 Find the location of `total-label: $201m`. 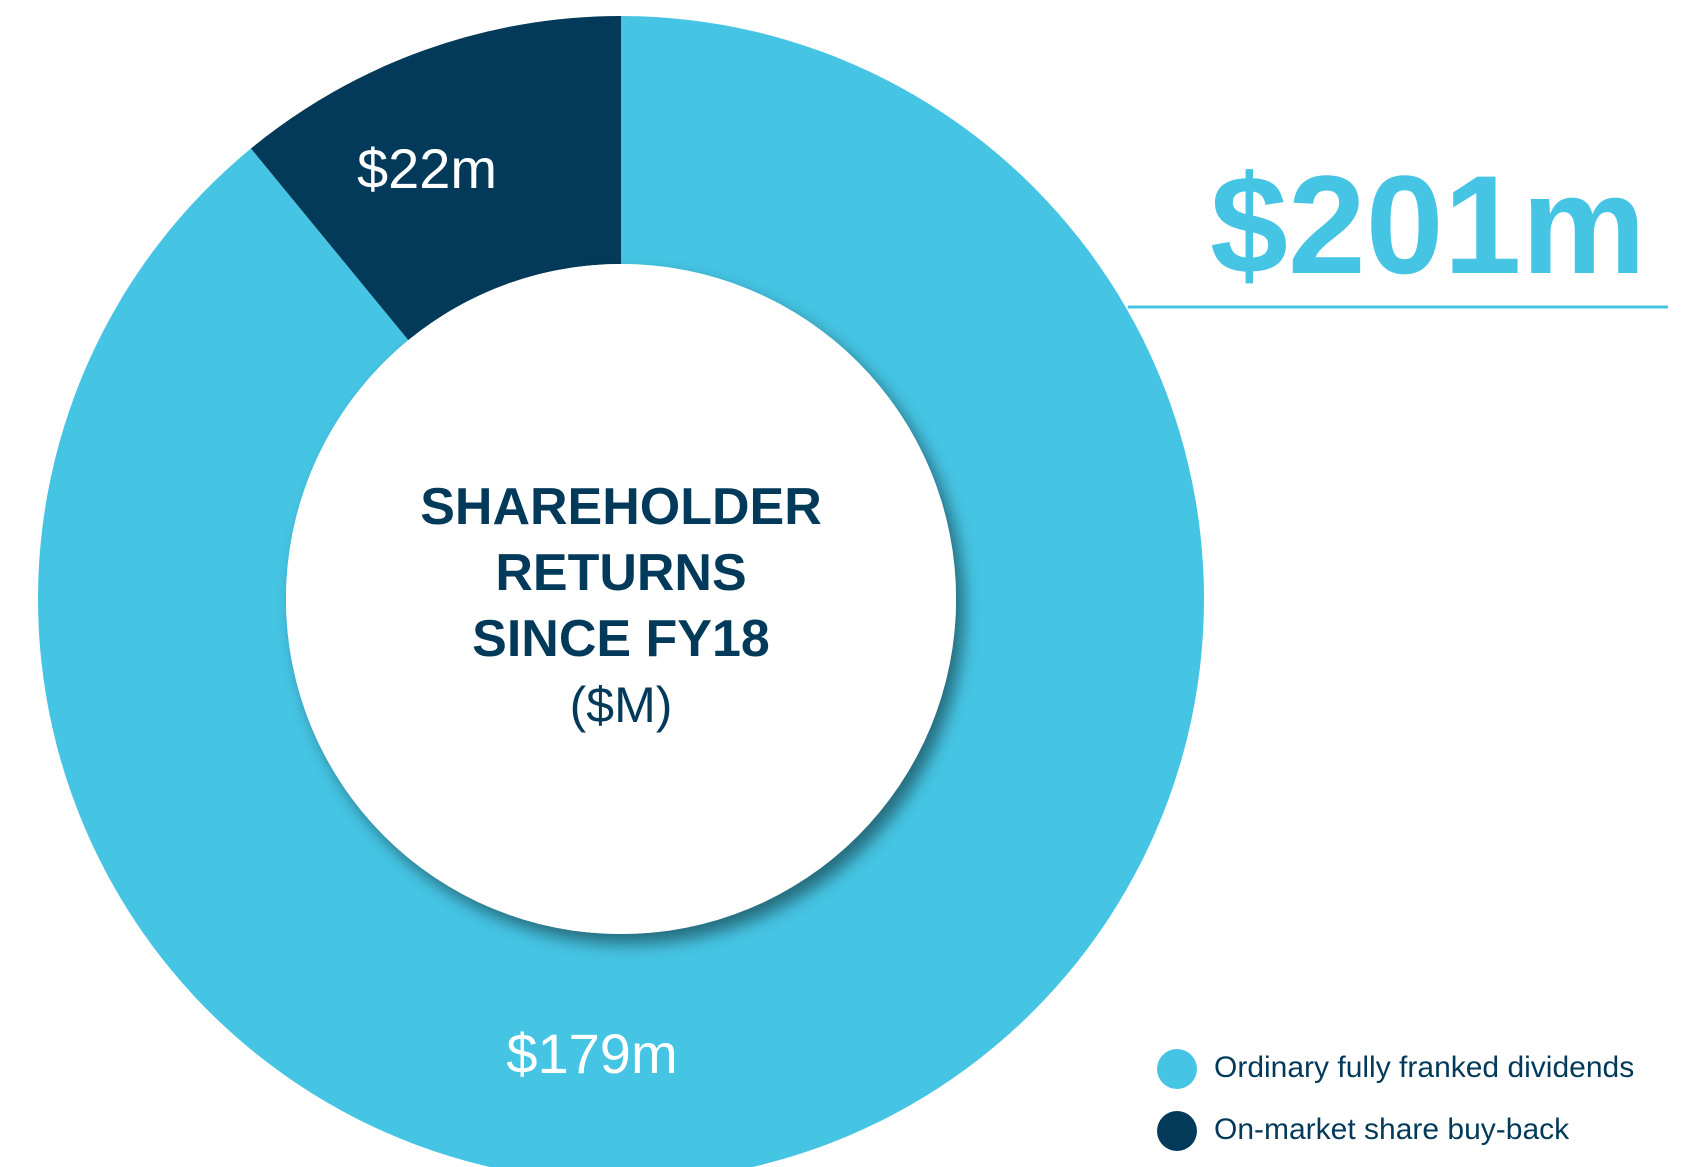

total-label: $201m is located at coordinates (1428, 224).